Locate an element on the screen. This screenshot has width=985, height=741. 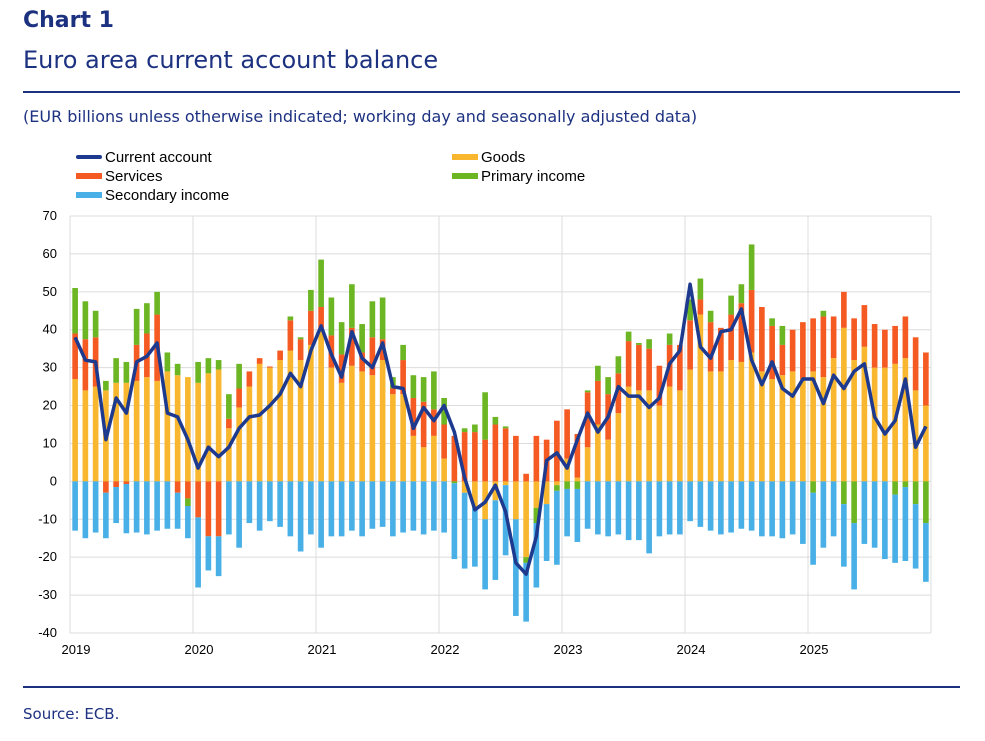
legend-item-goods: Goods is located at coordinates (488, 157).